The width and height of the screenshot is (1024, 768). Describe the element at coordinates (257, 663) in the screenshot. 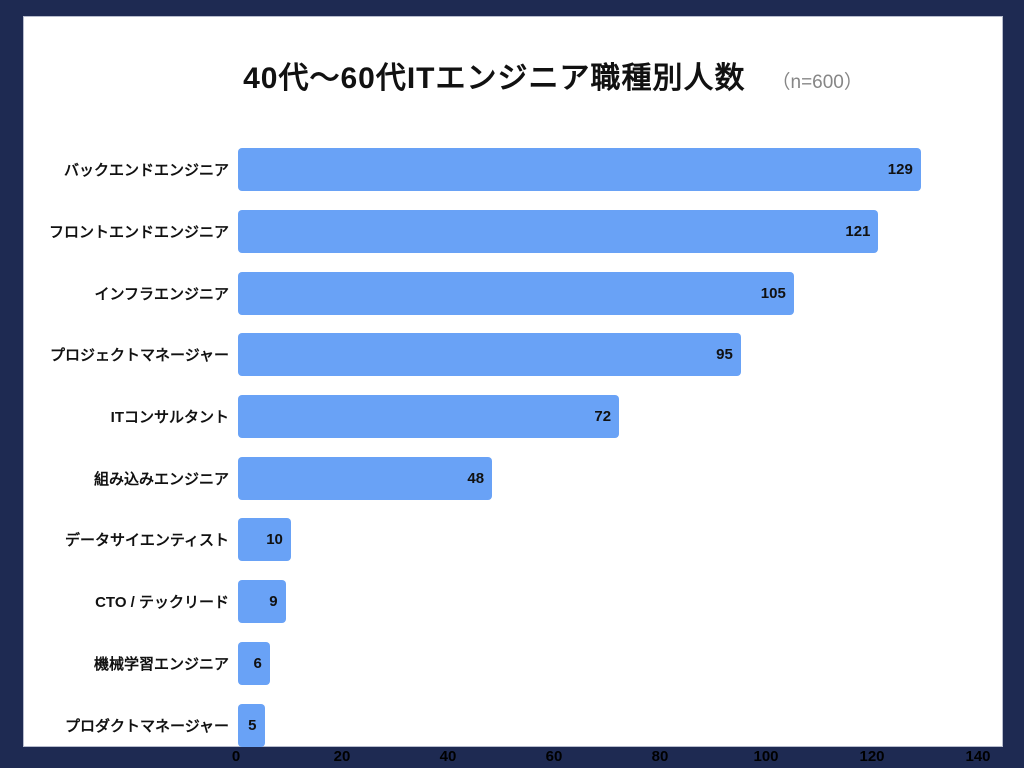

I see `value-label: 6` at that location.